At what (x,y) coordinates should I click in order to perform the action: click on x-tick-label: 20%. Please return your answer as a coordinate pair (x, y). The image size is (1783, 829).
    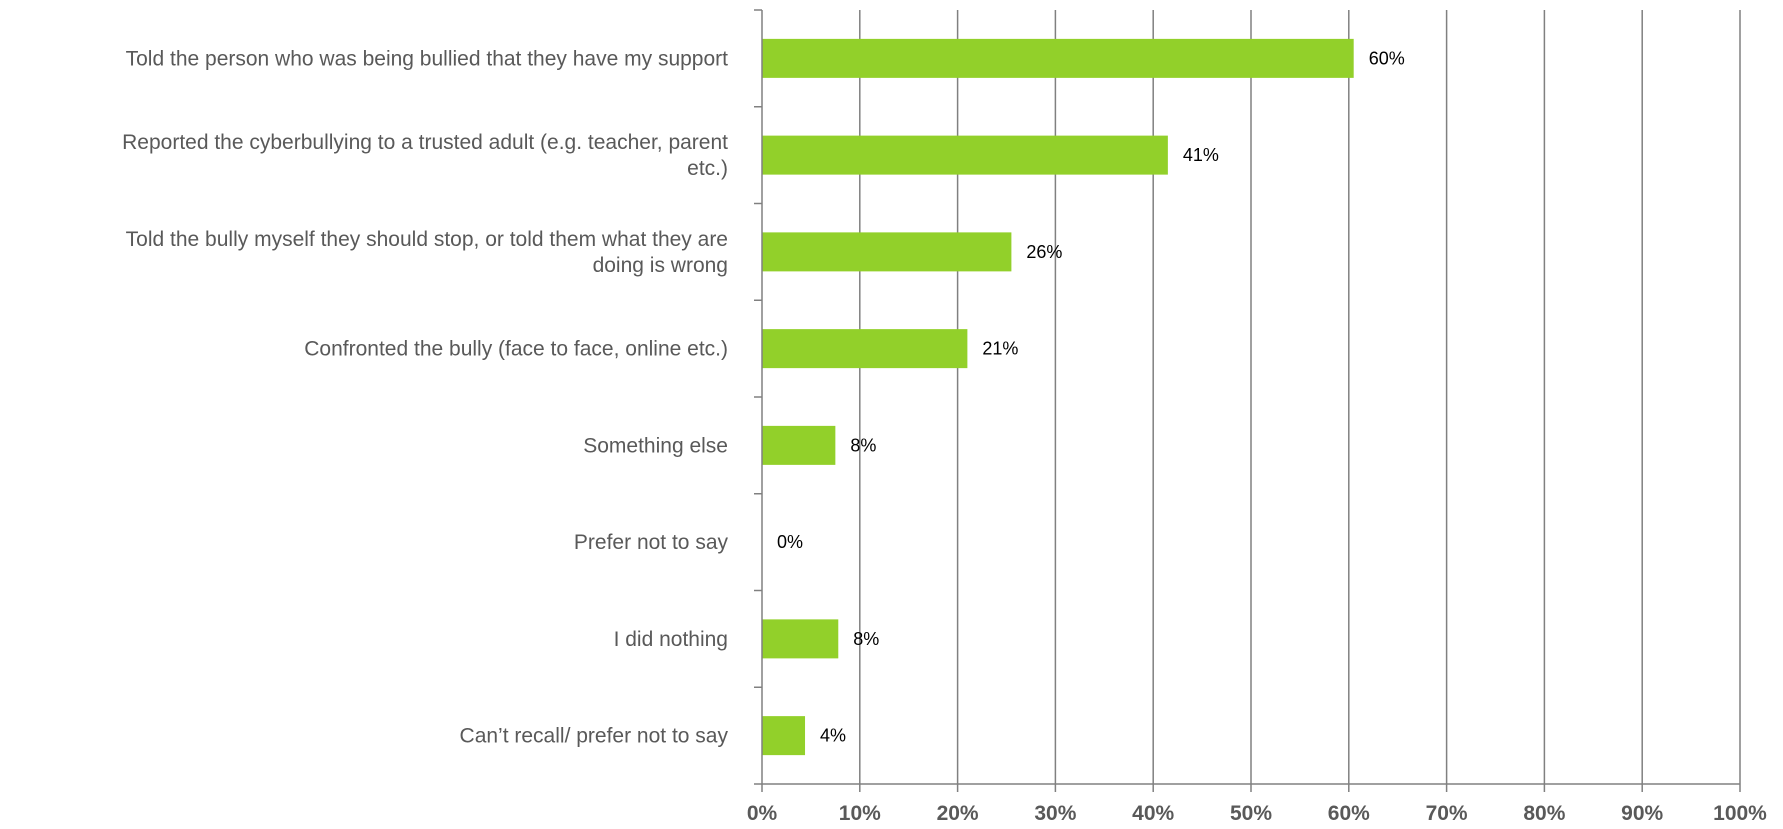
    Looking at the image, I should click on (958, 813).